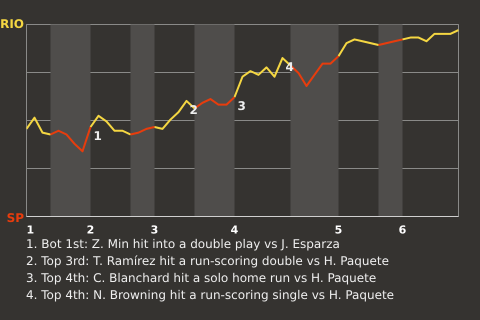 The width and height of the screenshot is (480, 320). I want to click on text: 3. Top 4th: C. Blanchard hit a solo home run vs H. Paquete, so click(202, 278).